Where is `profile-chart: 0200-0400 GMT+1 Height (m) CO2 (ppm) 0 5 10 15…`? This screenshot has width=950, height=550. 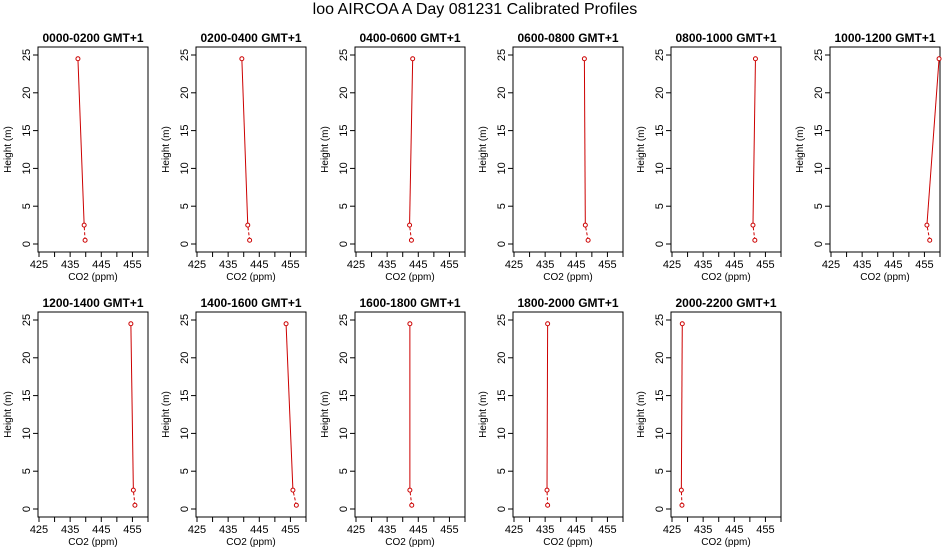 profile-chart: 0200-0400 GMT+1 Height (m) CO2 (ppm) 0 5 10 15… is located at coordinates (234, 157).